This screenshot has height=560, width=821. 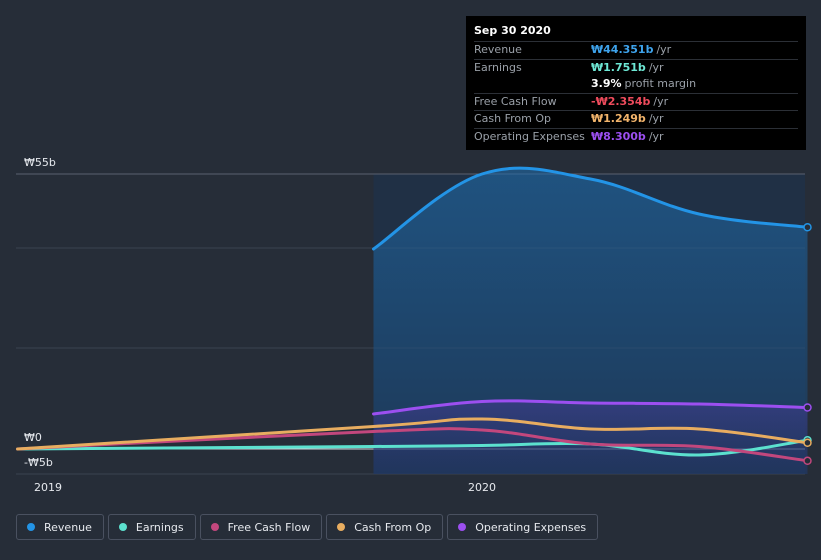 I want to click on tooltip-row-operating-expenses: Operating Expenses ₩8.300b /yr, so click(x=636, y=136).